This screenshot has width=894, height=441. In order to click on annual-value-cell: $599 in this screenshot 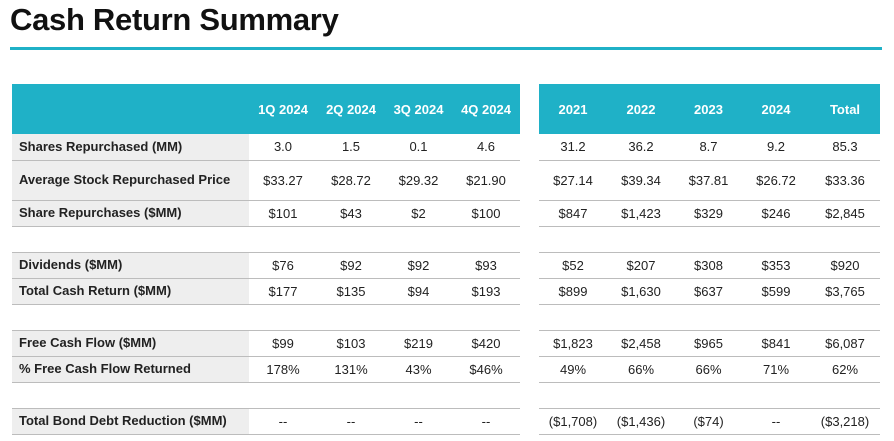, I will do `click(776, 291)`.